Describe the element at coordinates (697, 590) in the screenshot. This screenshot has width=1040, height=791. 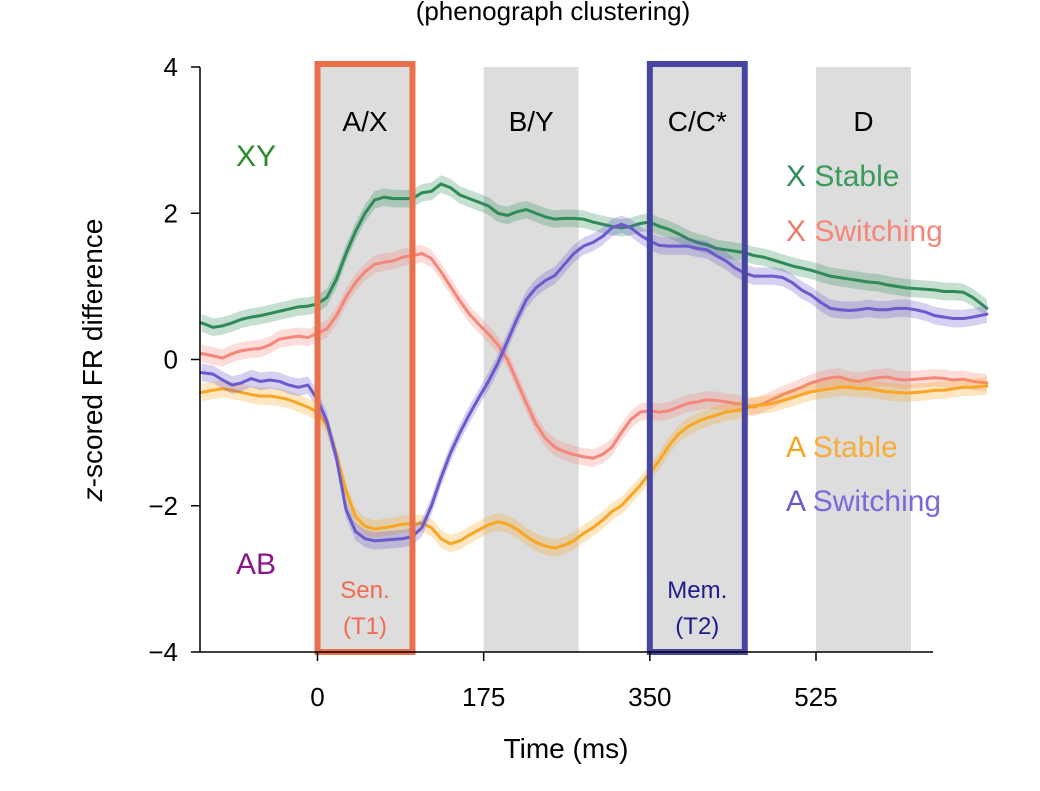
I see `highlight-box-label-memory: Mem.` at that location.